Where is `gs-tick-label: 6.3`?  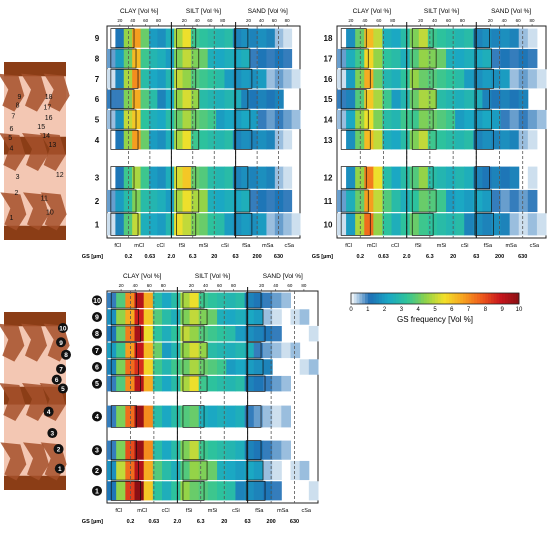 gs-tick-label: 6.3 is located at coordinates (193, 257).